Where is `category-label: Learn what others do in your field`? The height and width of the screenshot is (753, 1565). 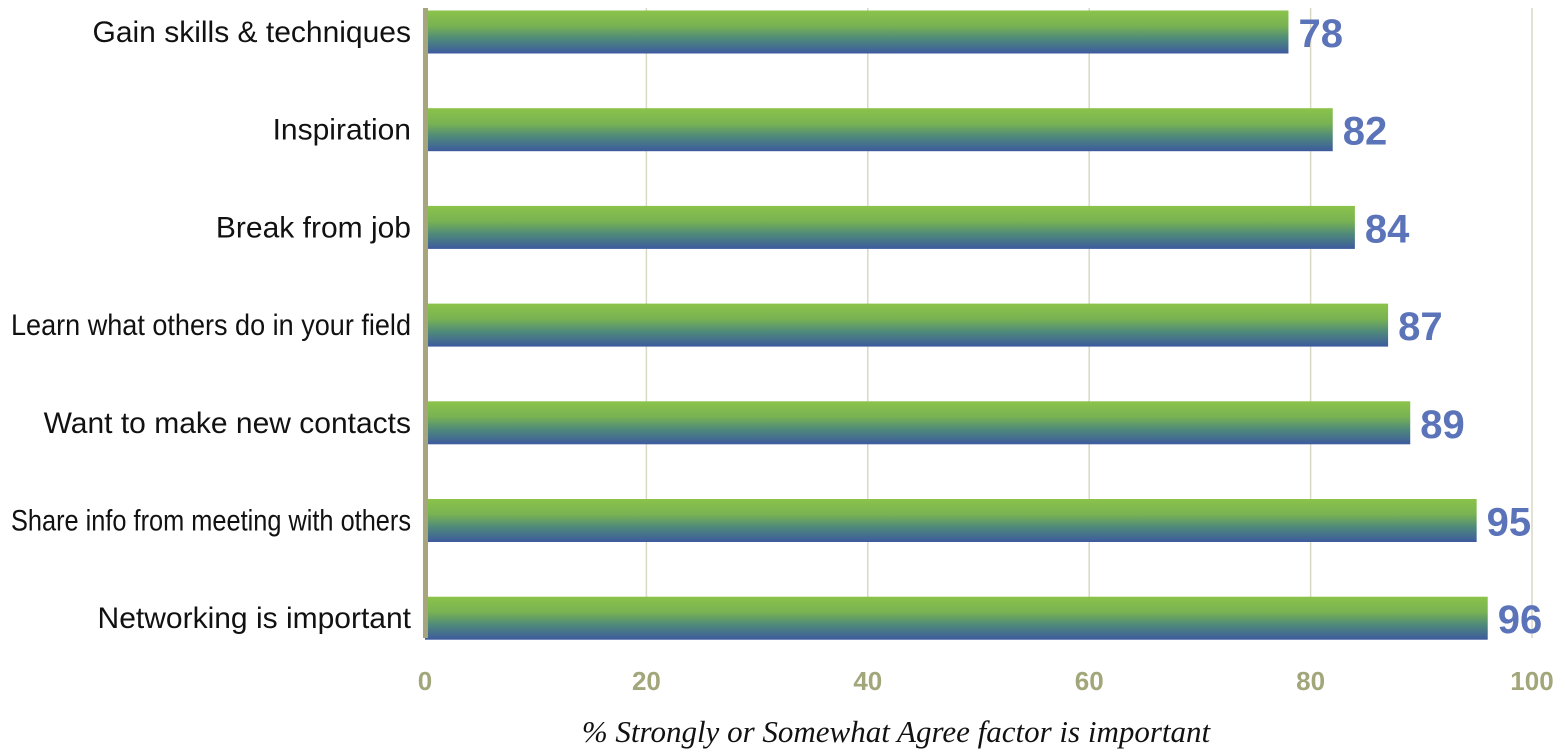 category-label: Learn what others do in your field is located at coordinates (211, 325).